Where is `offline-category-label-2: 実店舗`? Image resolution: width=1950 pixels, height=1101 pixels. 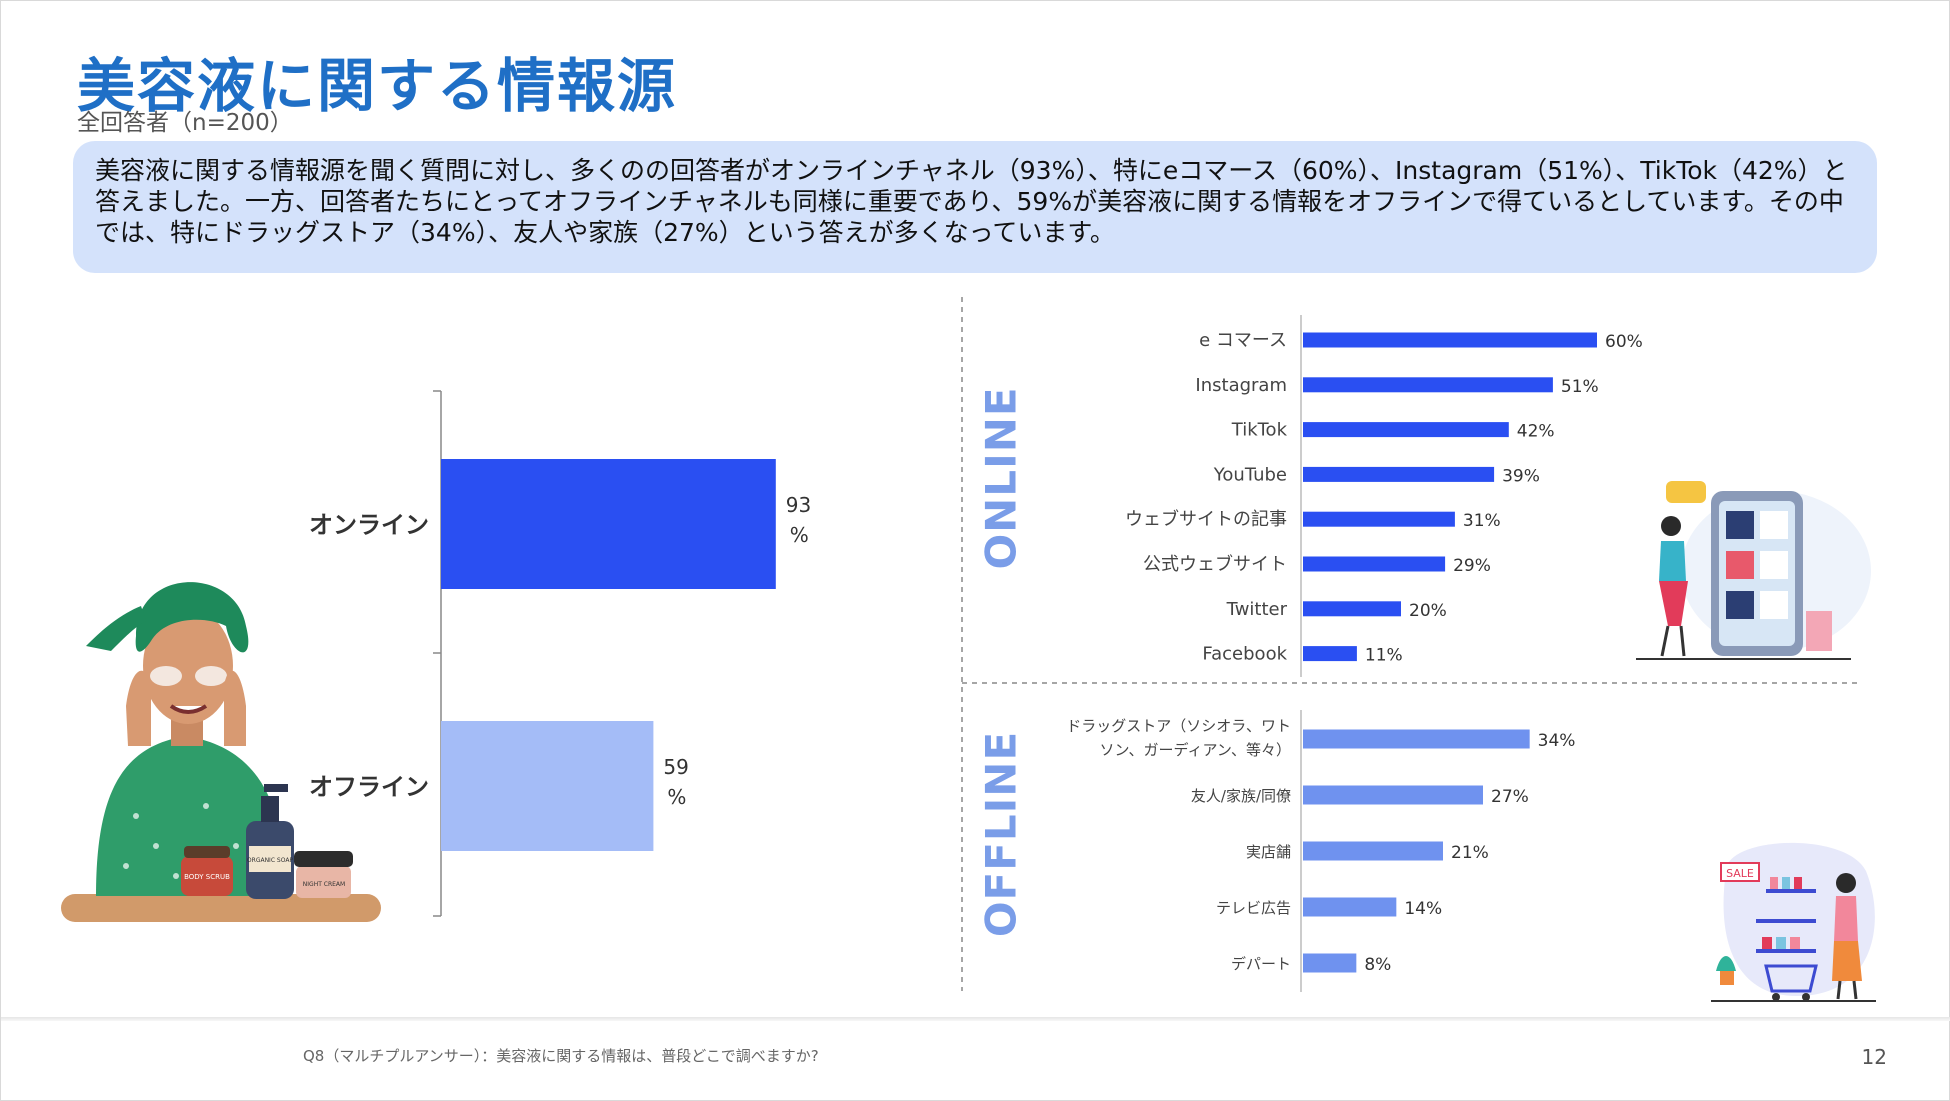
offline-category-label-2: 実店舗 is located at coordinates (1268, 852).